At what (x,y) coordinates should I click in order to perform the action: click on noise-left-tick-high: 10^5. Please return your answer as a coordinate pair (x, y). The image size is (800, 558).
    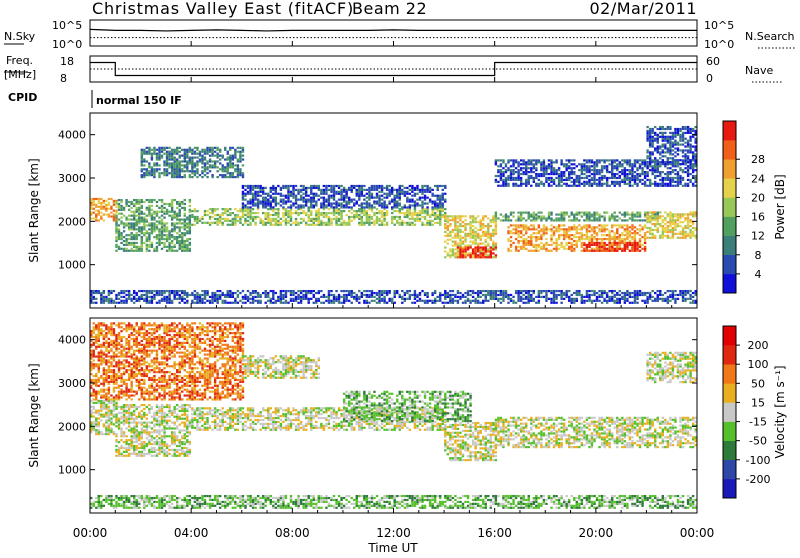
    Looking at the image, I should click on (67, 25).